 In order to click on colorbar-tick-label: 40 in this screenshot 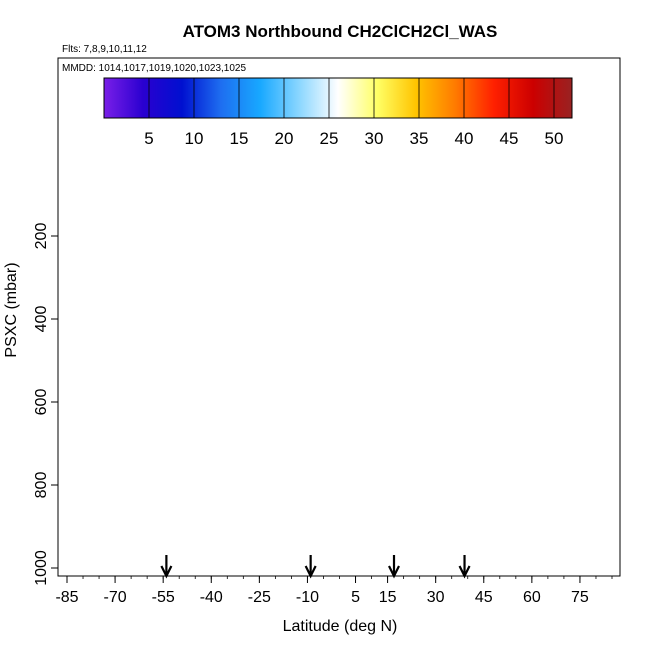, I will do `click(464, 138)`.